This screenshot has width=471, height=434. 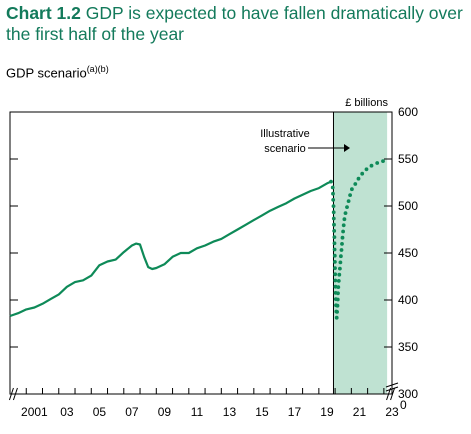 What do you see at coordinates (408, 159) in the screenshot?
I see `y-tick-label: 550` at bounding box center [408, 159].